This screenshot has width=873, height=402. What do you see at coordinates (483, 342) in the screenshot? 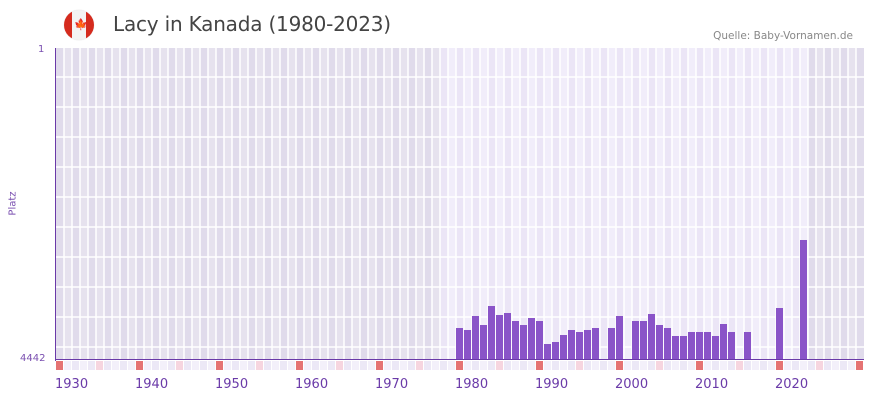
I see `bar-1983` at bounding box center [483, 342].